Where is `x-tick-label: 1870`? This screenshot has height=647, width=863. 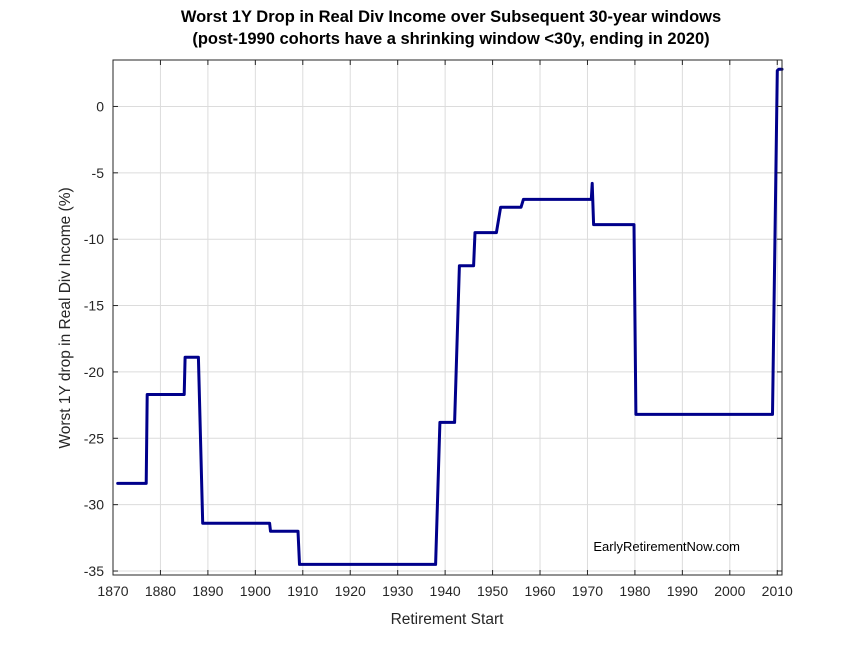 x-tick-label: 1870 is located at coordinates (112, 591).